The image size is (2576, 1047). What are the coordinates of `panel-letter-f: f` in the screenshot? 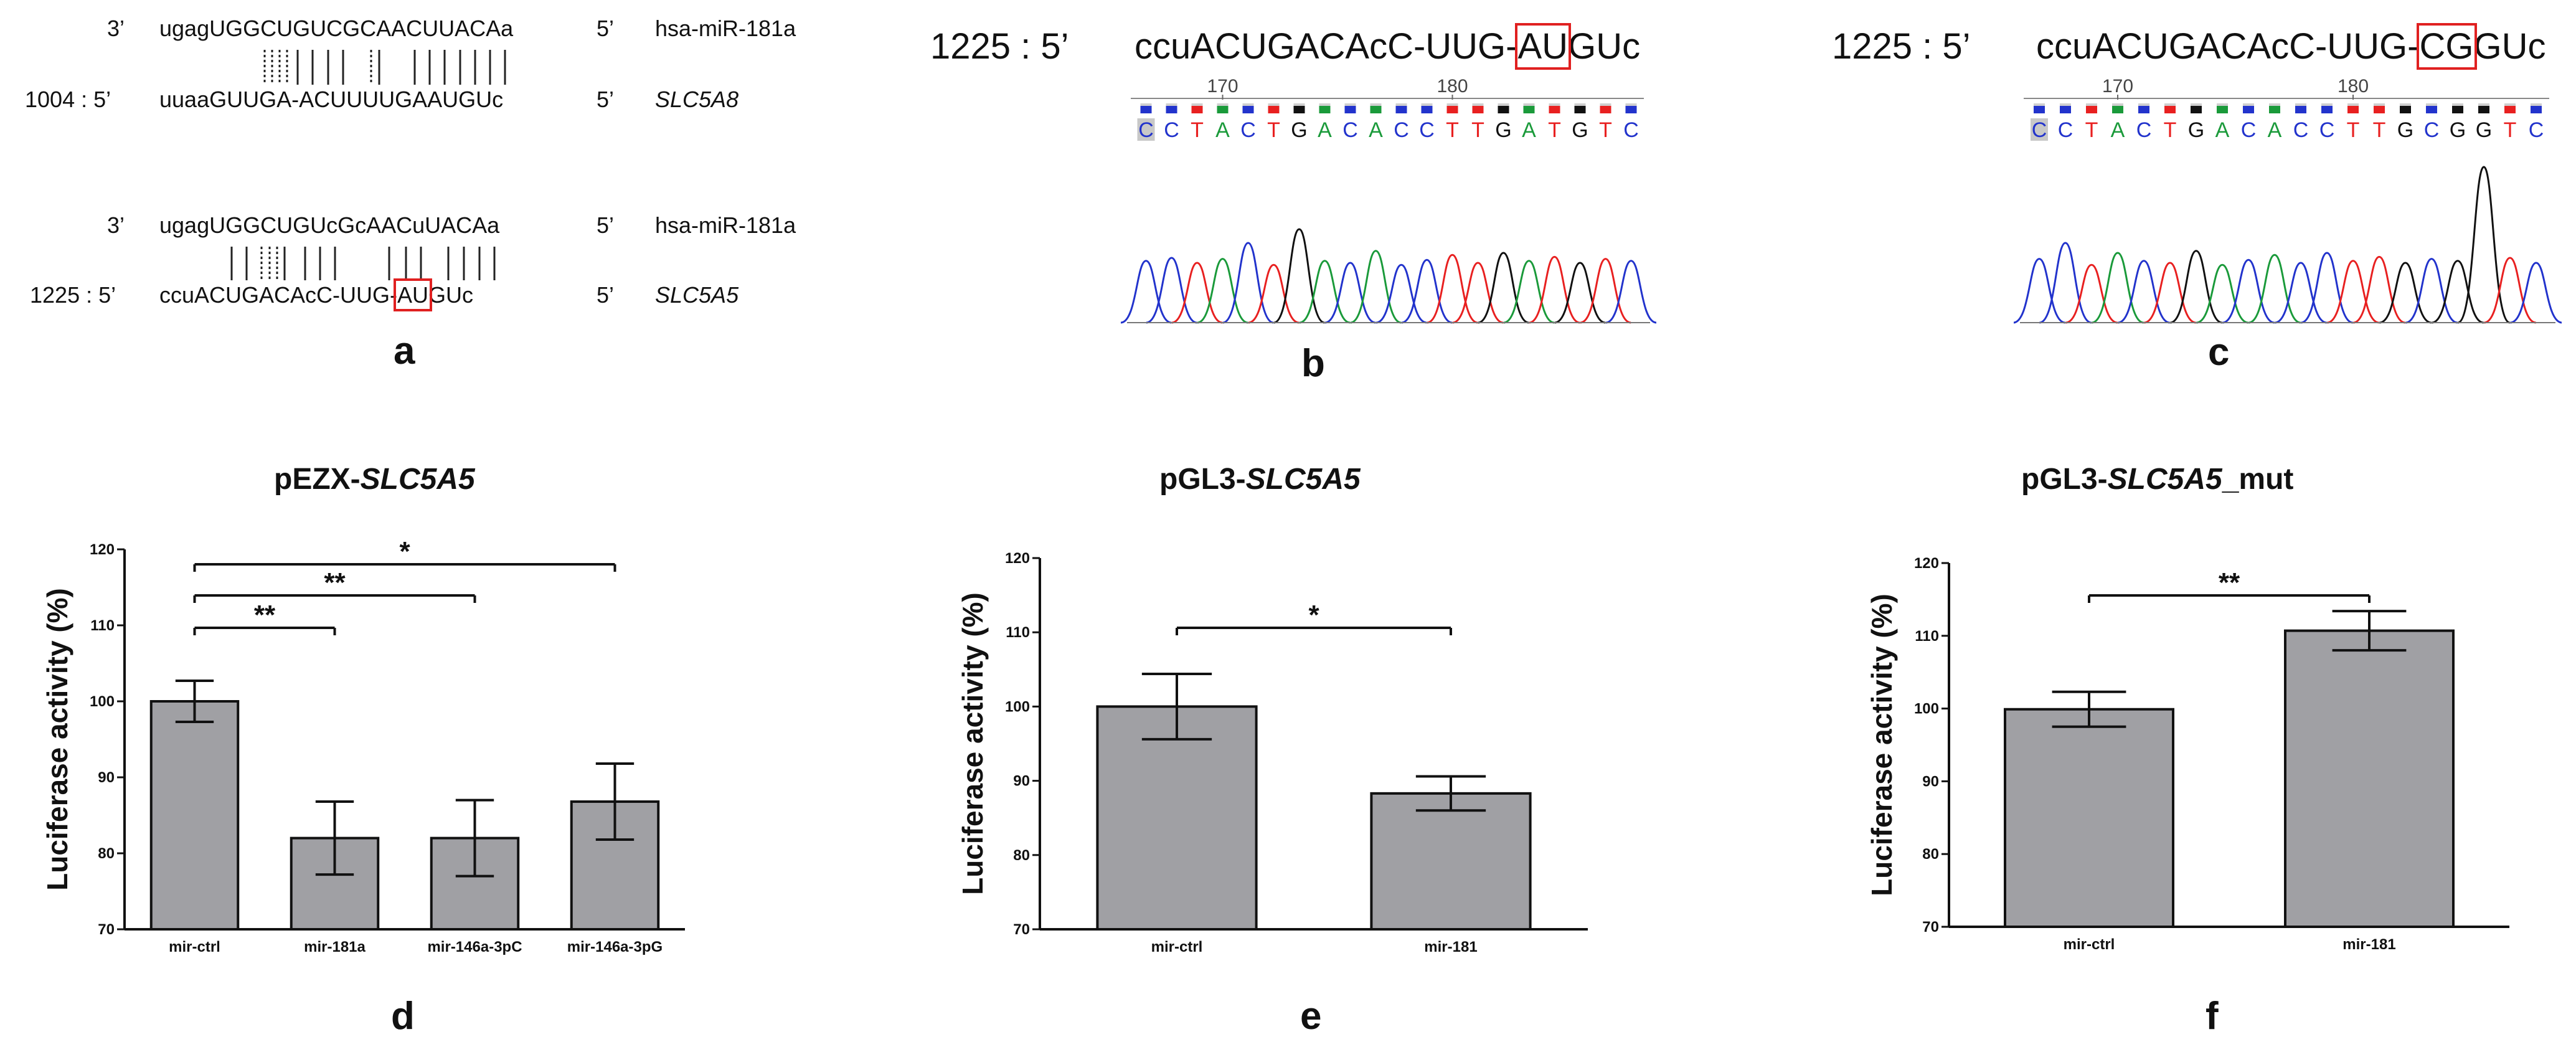 It's located at (2212, 1016).